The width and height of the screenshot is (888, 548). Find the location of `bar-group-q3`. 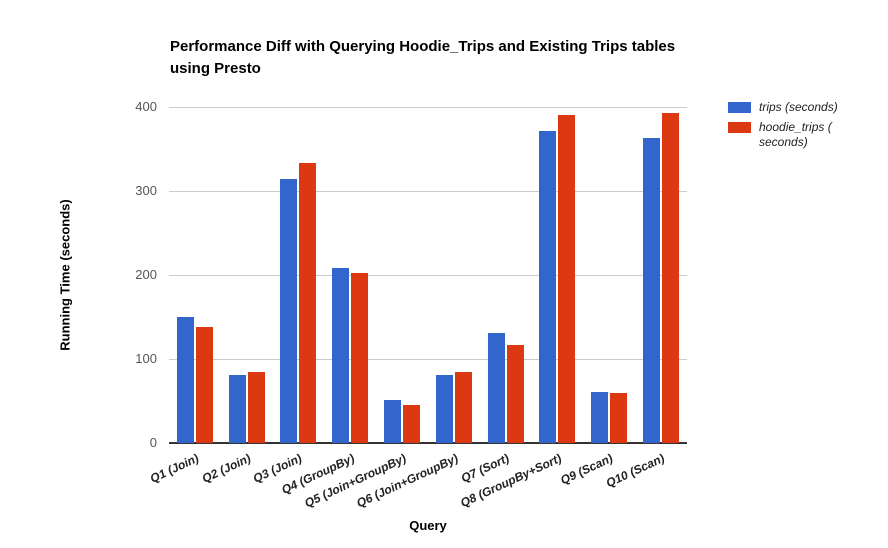

bar-group-q3 is located at coordinates (299, 275).